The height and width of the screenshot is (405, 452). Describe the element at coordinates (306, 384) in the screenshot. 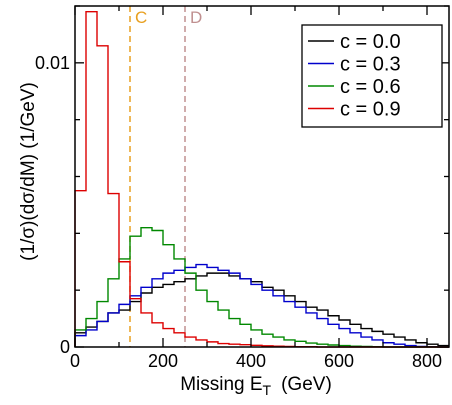

I see `x-axis-label-unit: (GeV)` at that location.